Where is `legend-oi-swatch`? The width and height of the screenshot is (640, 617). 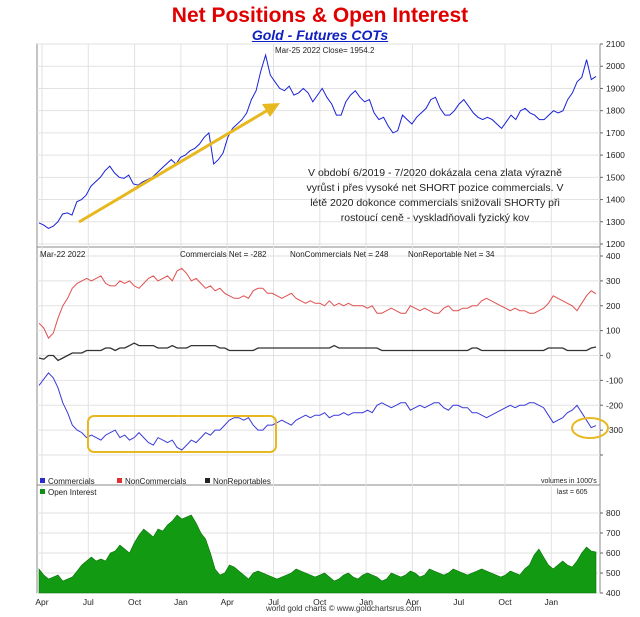 legend-oi-swatch is located at coordinates (42, 491).